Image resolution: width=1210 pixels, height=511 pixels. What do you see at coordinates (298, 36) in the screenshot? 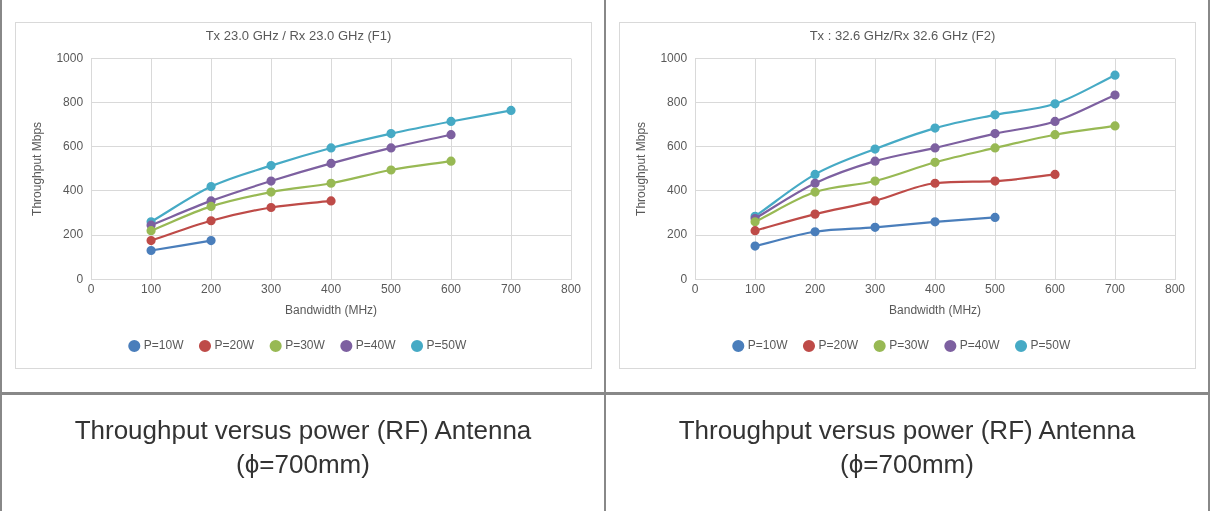
I see `chart-title: Tx 23.0 GHz / Rx 23.0 GHz (F1)` at bounding box center [298, 36].